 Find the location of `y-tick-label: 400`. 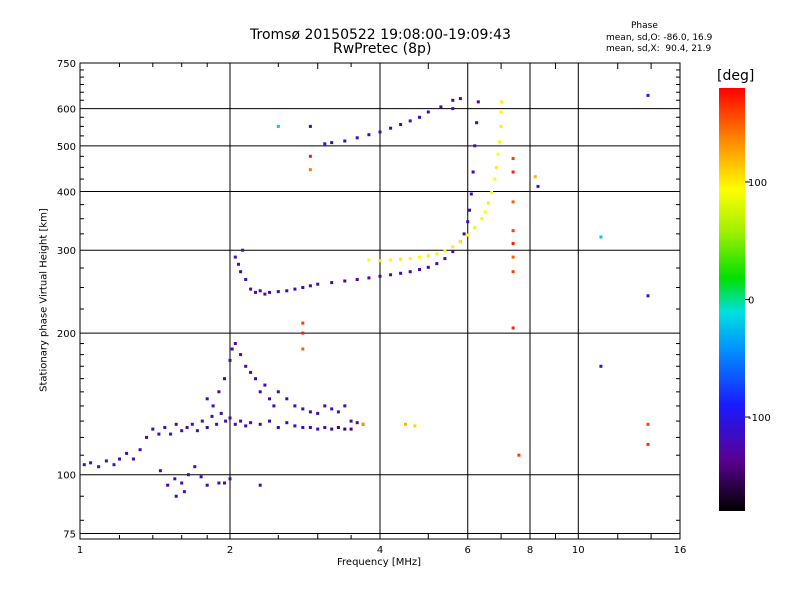

y-tick-label: 400 is located at coordinates (66, 192).